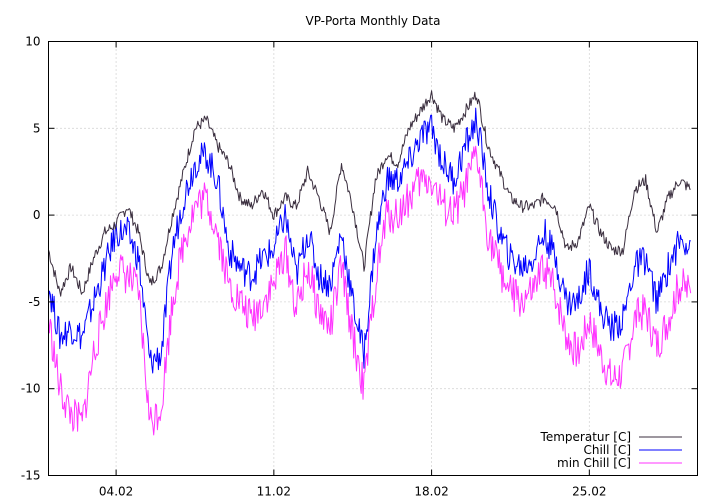 This screenshot has height=504, width=720. What do you see at coordinates (585, 437) in the screenshot?
I see `legend-label-temperatur-c: Temperatur [C]` at bounding box center [585, 437].